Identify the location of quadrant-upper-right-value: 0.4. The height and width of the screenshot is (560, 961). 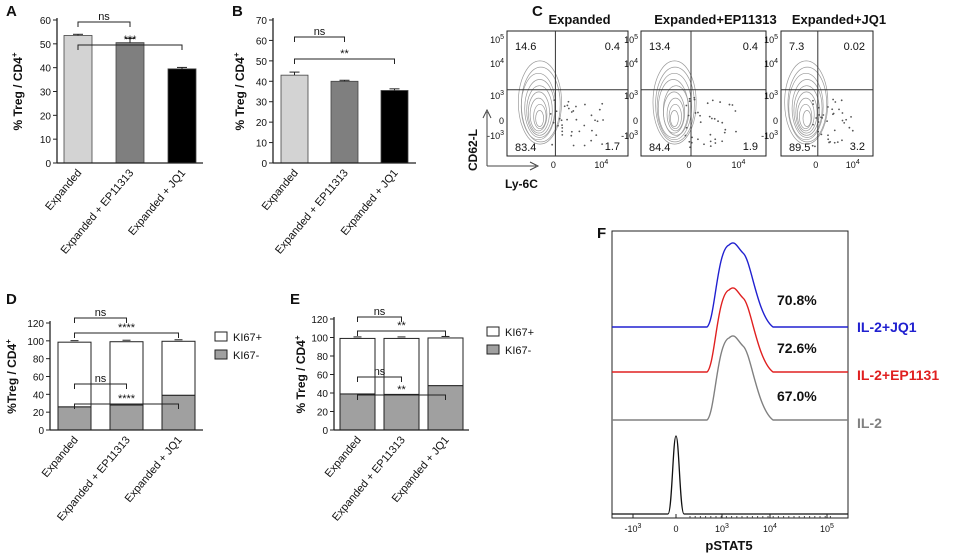
(612, 47).